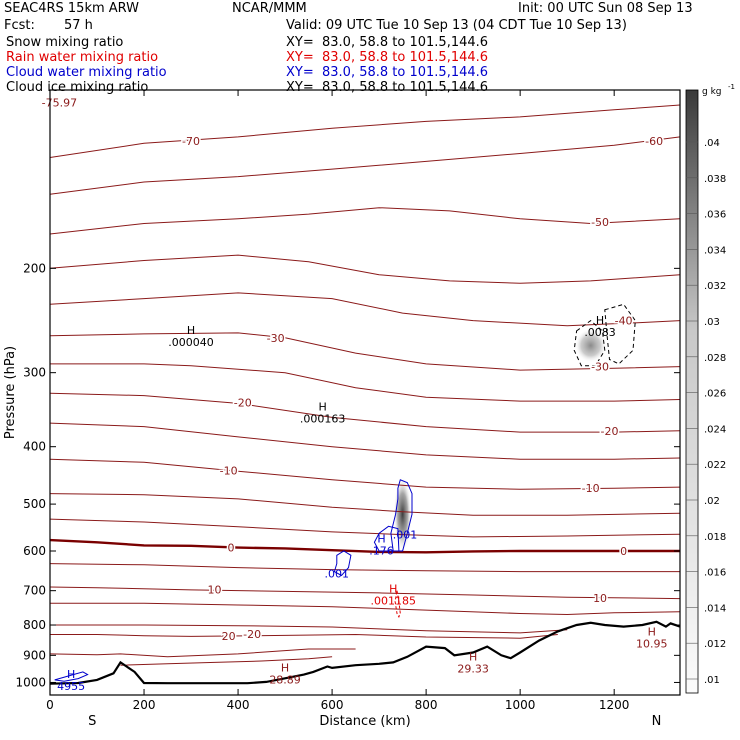 This screenshot has width=740, height=740. I want to click on south-end-label: S, so click(92, 721).